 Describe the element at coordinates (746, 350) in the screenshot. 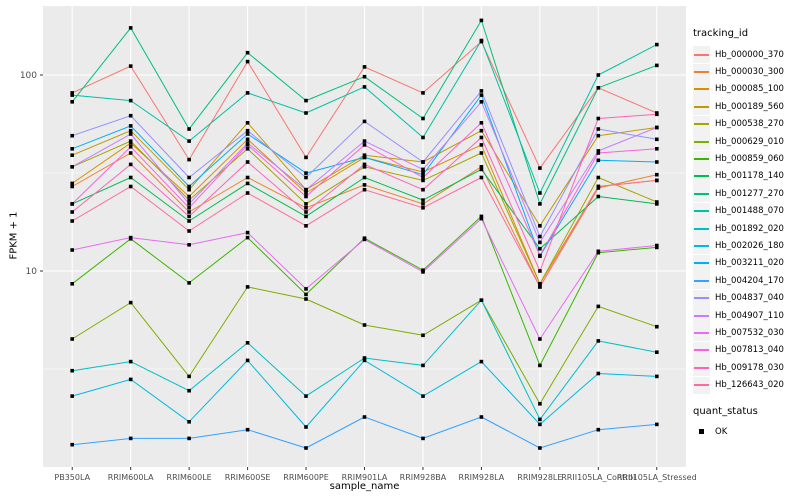

I see `legend-item: Hb_007813_040` at that location.